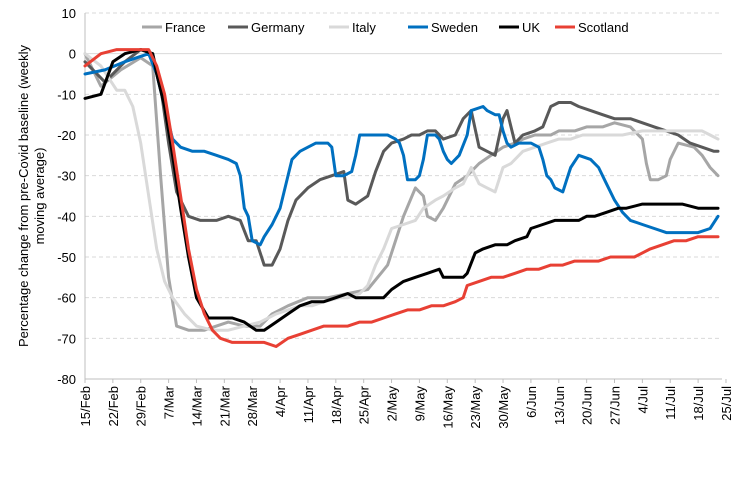 This screenshot has height=477, width=733. What do you see at coordinates (278, 27) in the screenshot?
I see `legend-label: Germany` at bounding box center [278, 27].